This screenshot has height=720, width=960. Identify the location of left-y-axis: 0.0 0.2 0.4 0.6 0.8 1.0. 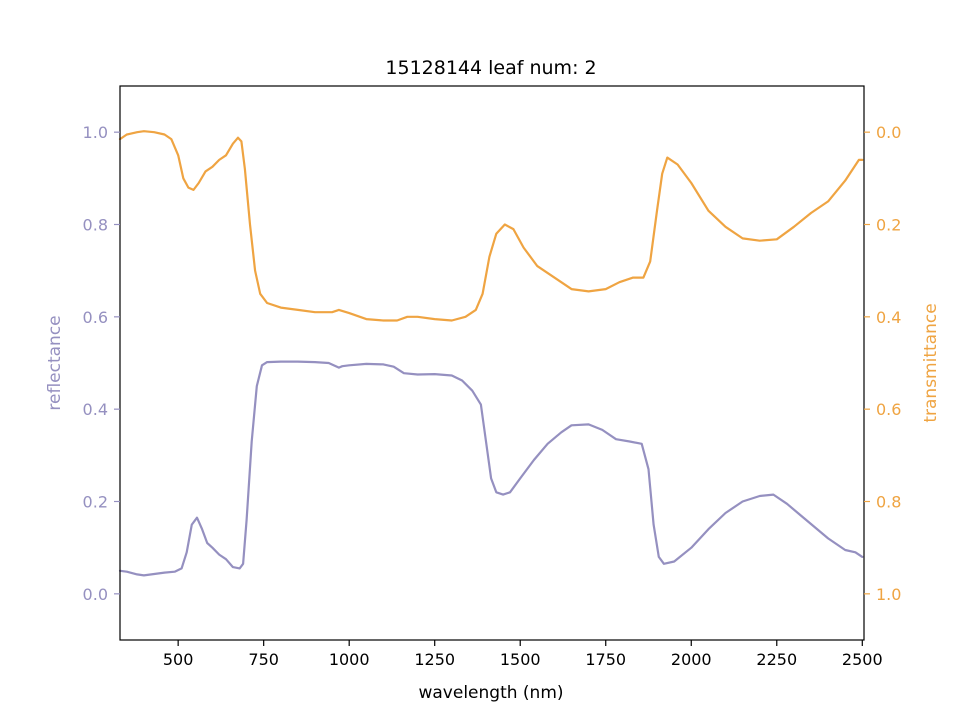
(101, 363).